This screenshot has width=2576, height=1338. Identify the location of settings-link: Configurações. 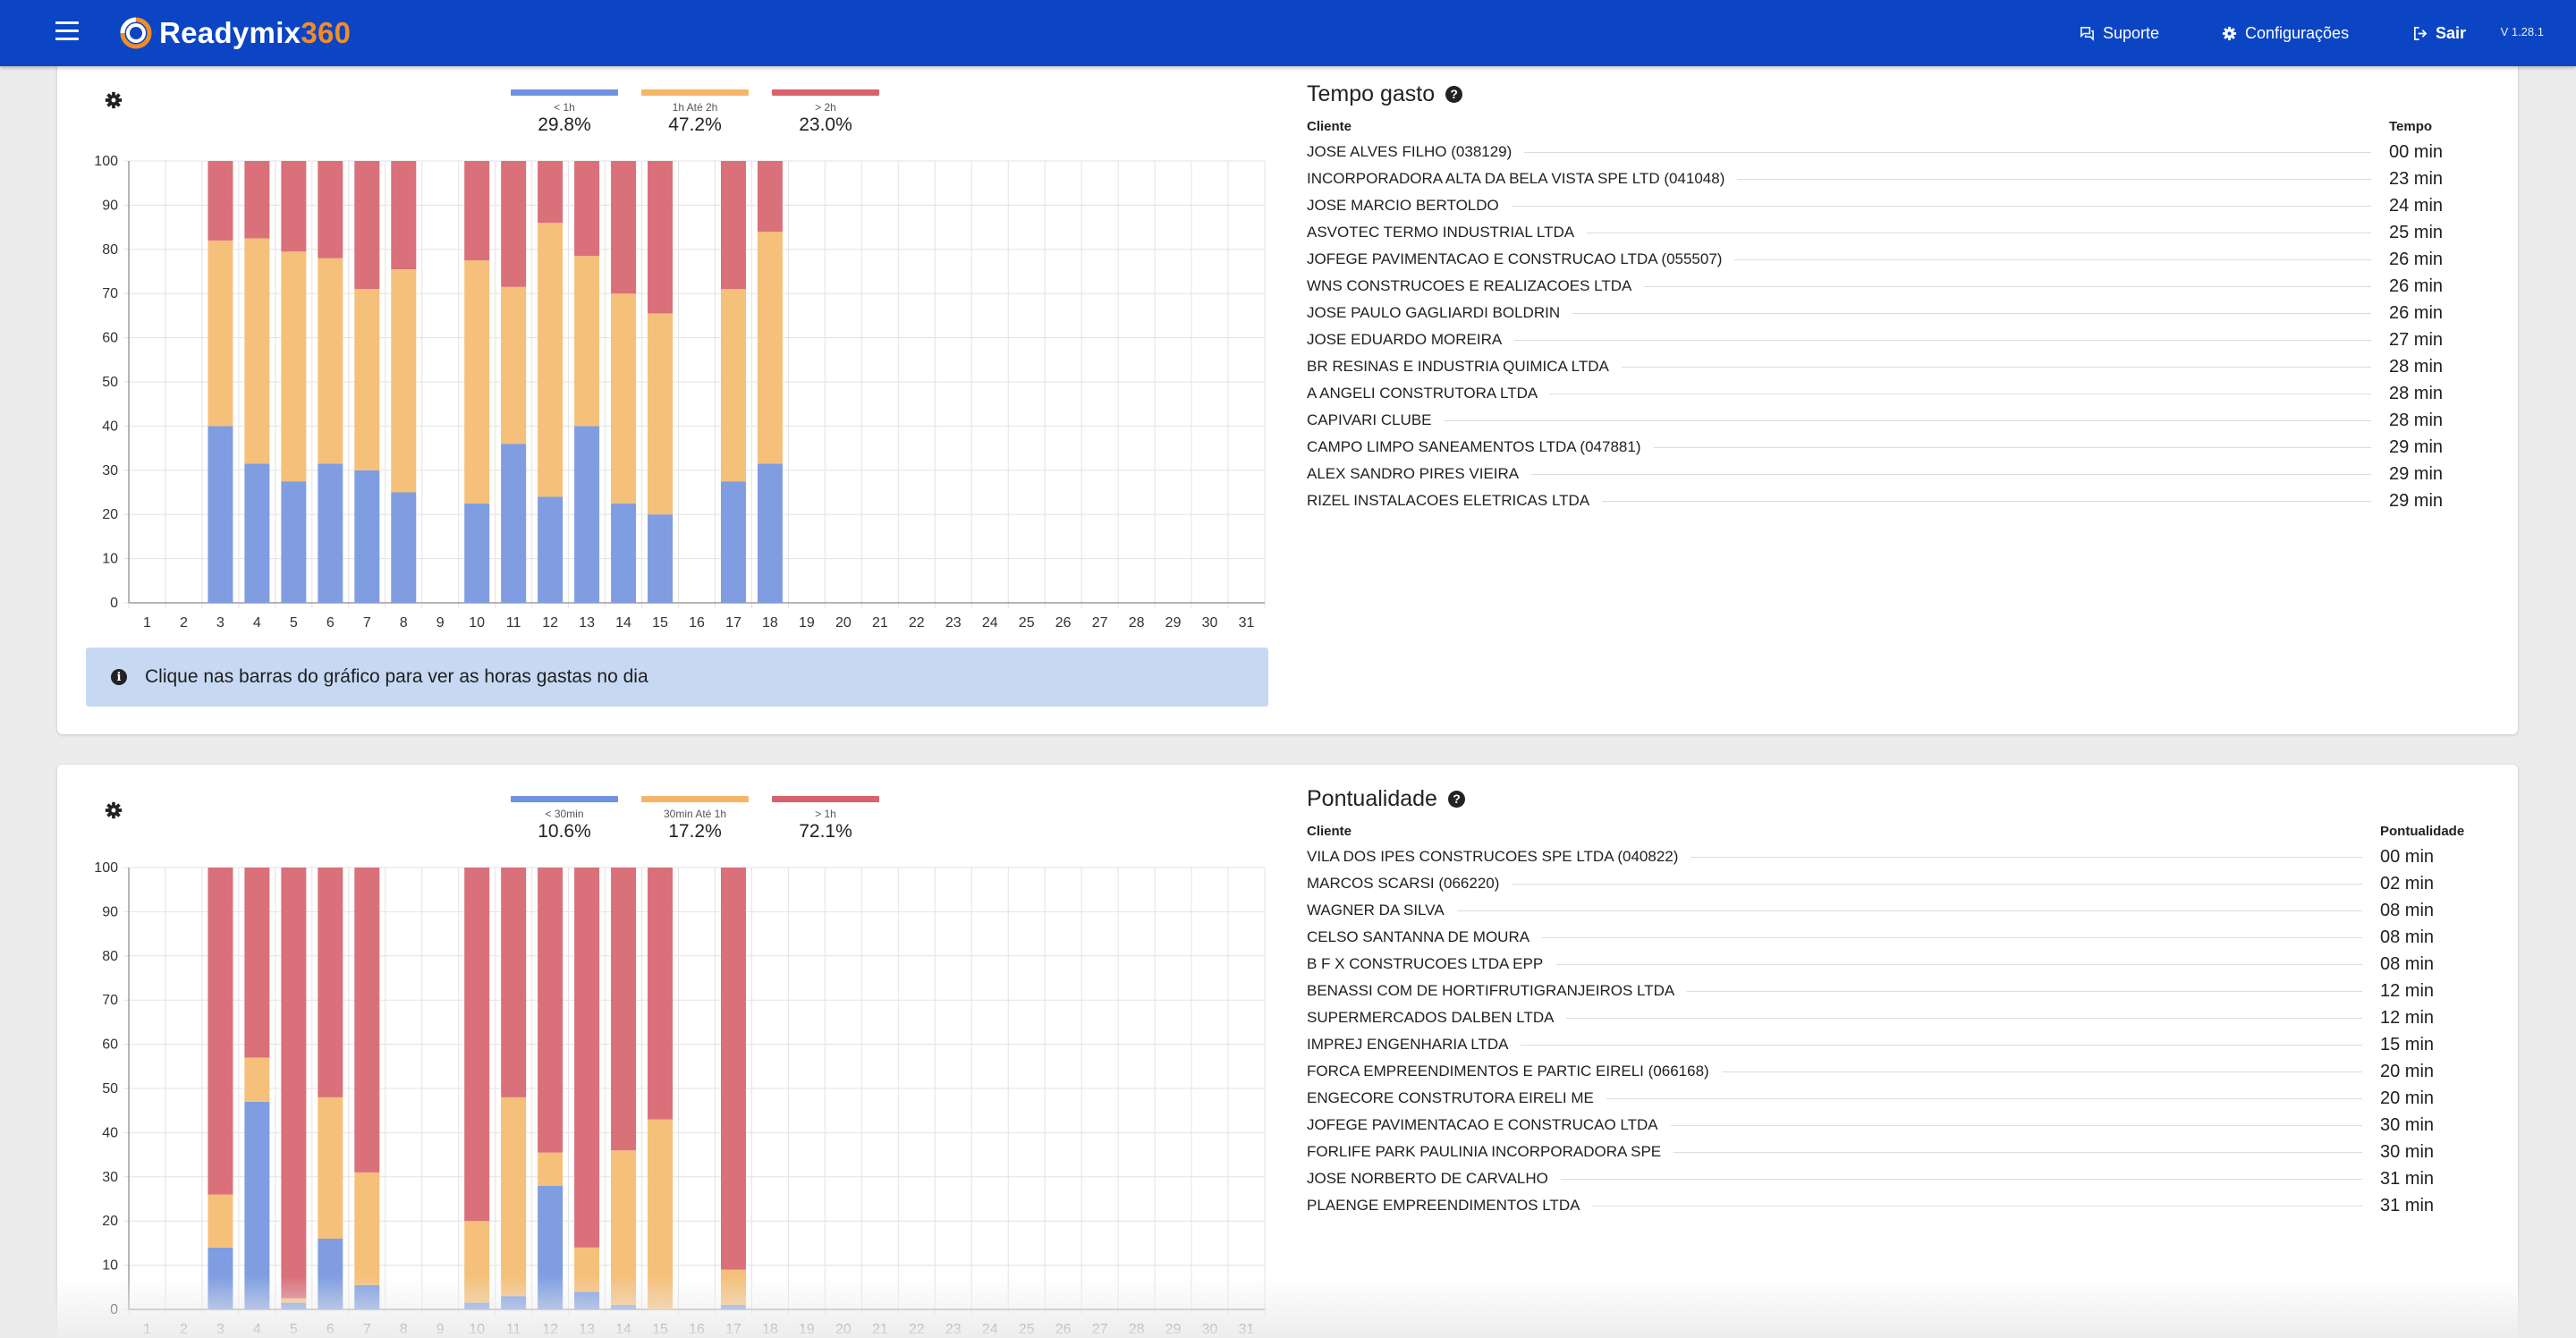
(2285, 33).